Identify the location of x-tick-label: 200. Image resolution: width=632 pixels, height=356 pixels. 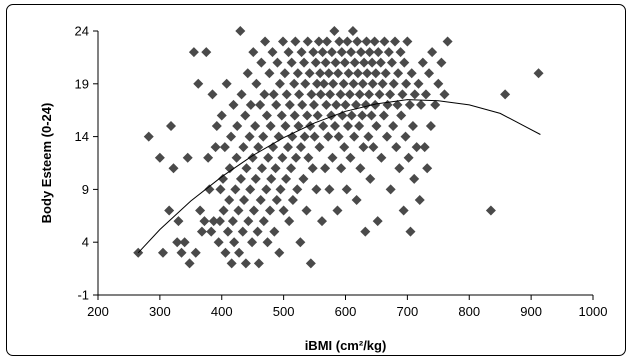
(98, 311).